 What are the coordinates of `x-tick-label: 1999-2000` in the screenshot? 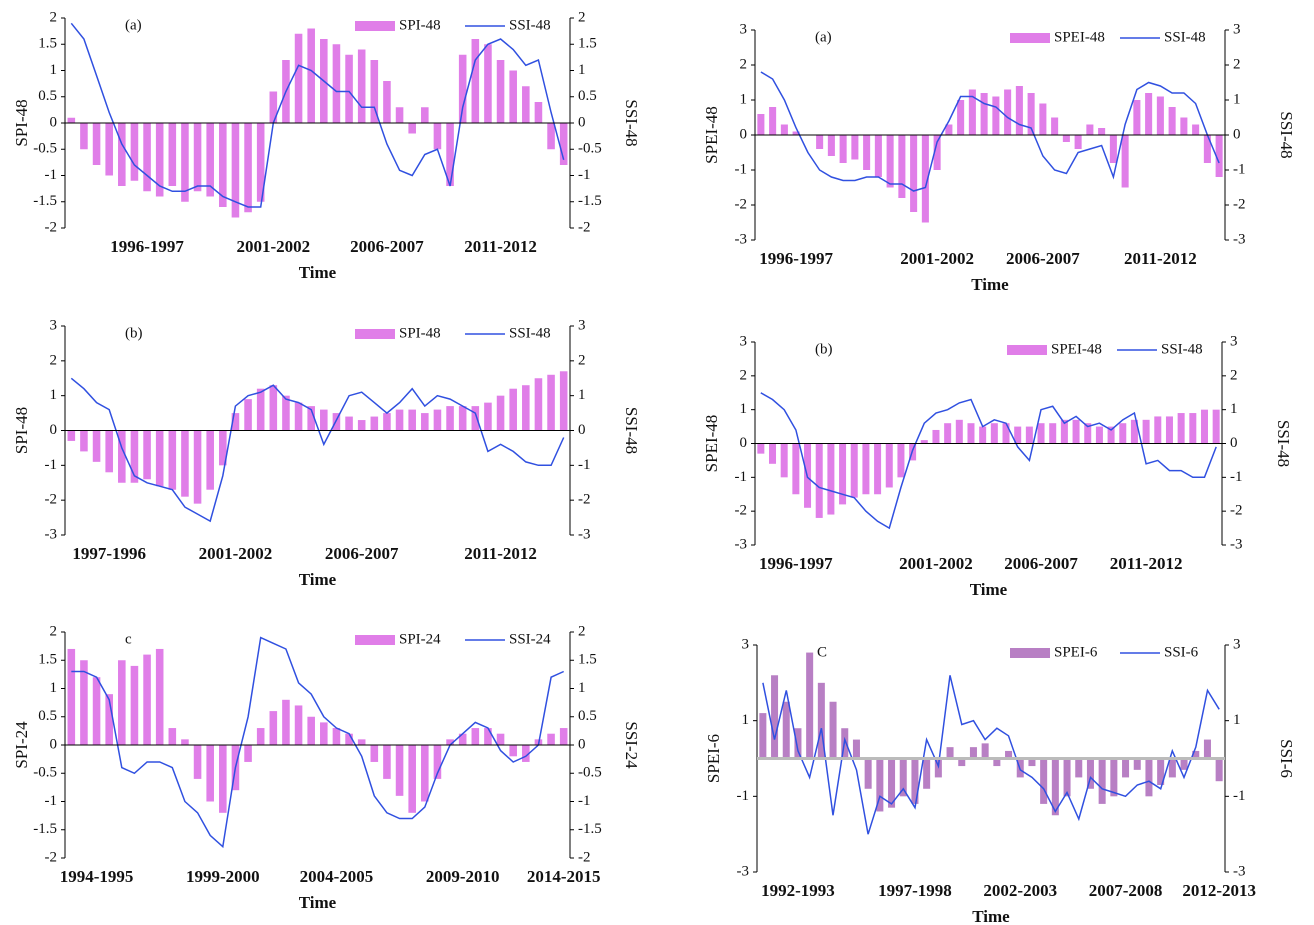 It's located at (223, 876).